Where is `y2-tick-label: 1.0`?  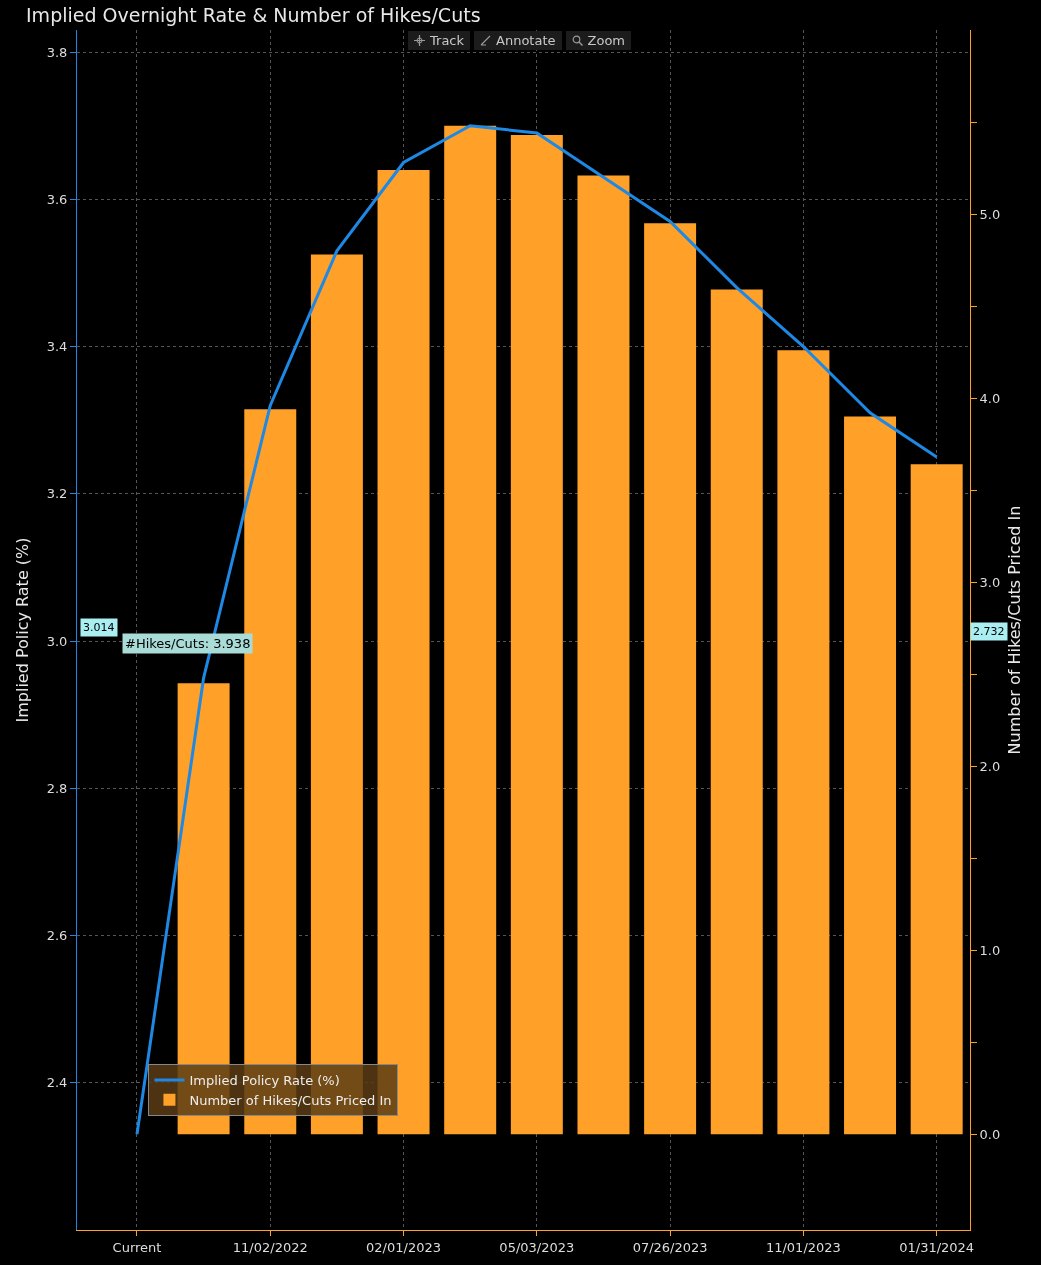 y2-tick-label: 1.0 is located at coordinates (990, 950).